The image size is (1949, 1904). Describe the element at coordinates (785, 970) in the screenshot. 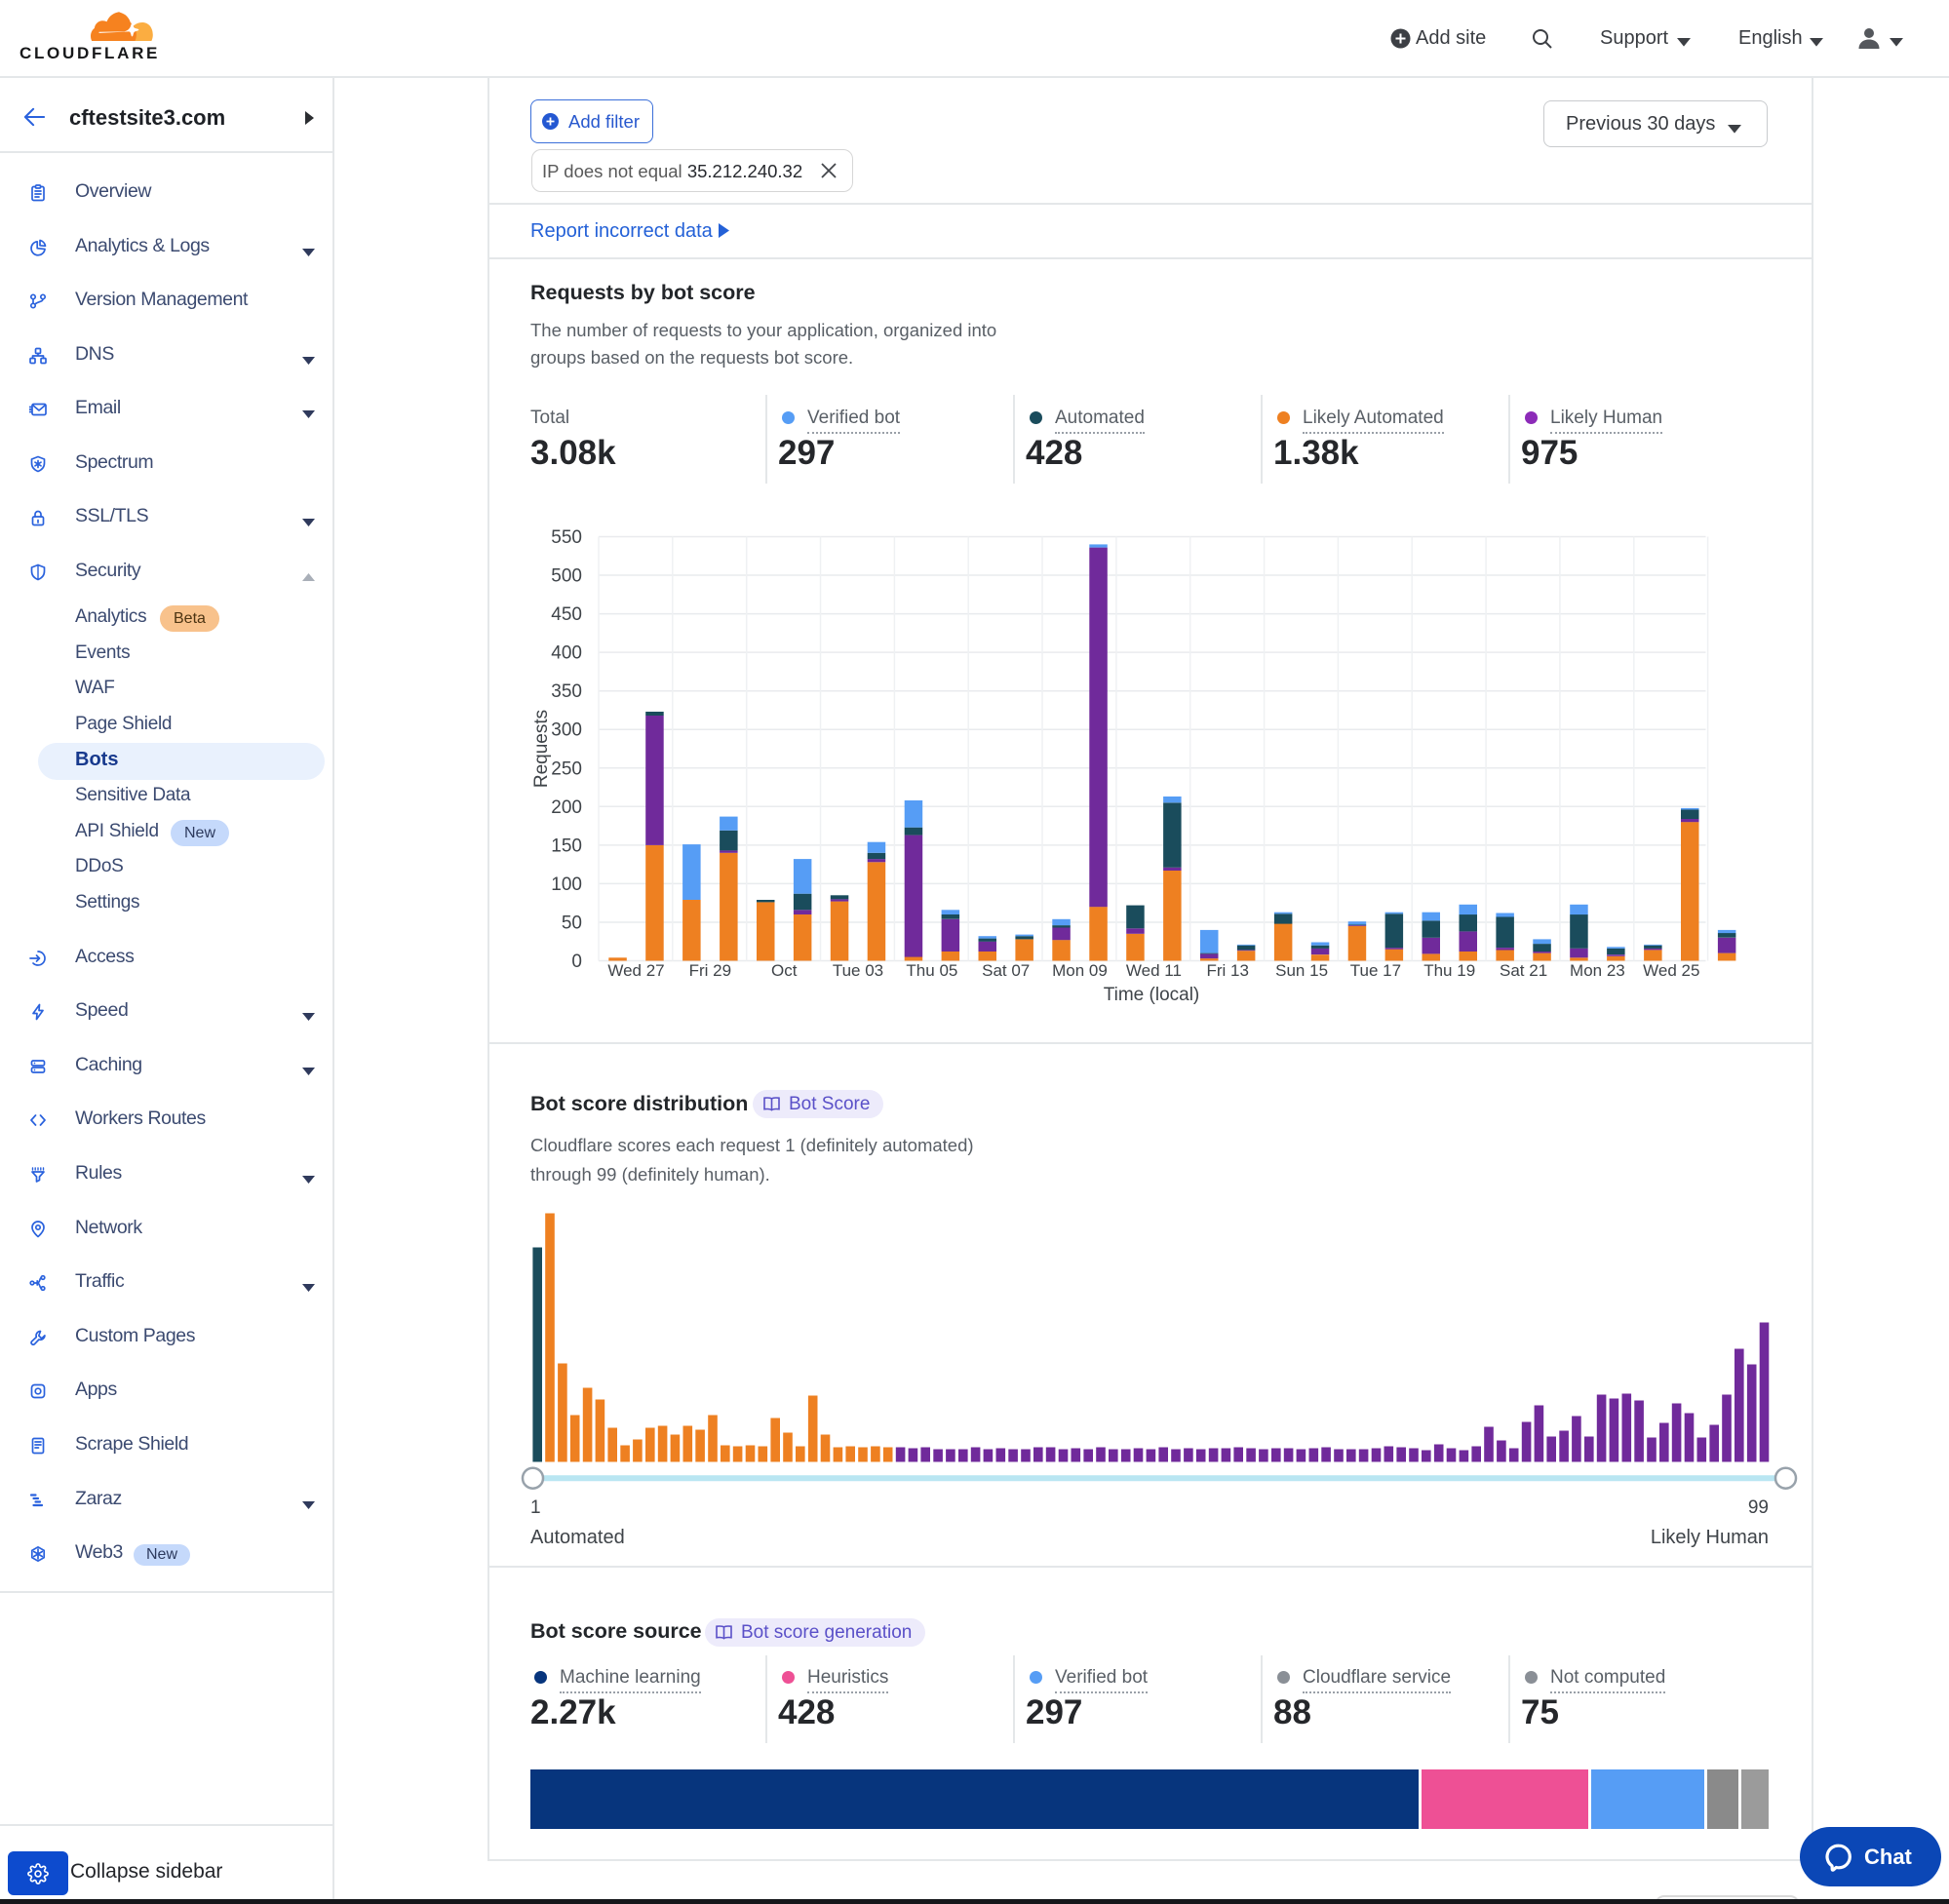

I see `svg-text: Oct` at that location.